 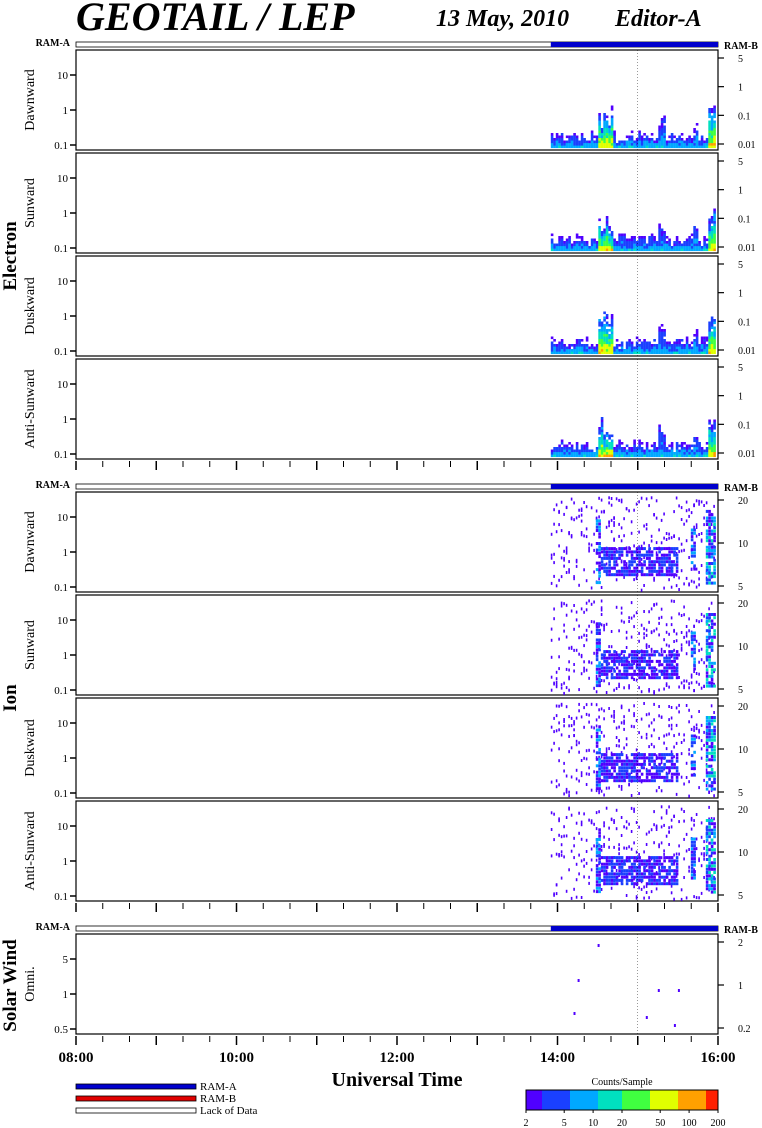 What do you see at coordinates (622, 1082) in the screenshot?
I see `colorbar-title: Counts/Sample` at bounding box center [622, 1082].